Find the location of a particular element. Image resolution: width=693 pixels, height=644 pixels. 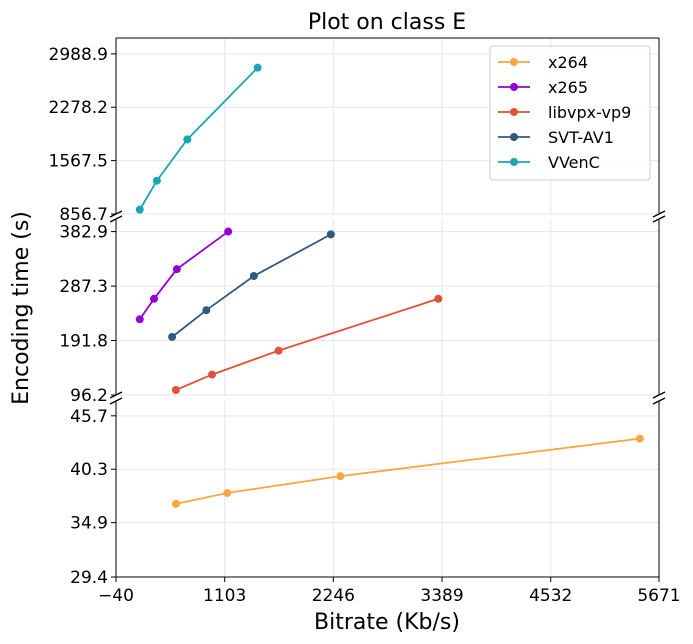

x-tick-label: 5671 is located at coordinates (658, 596).